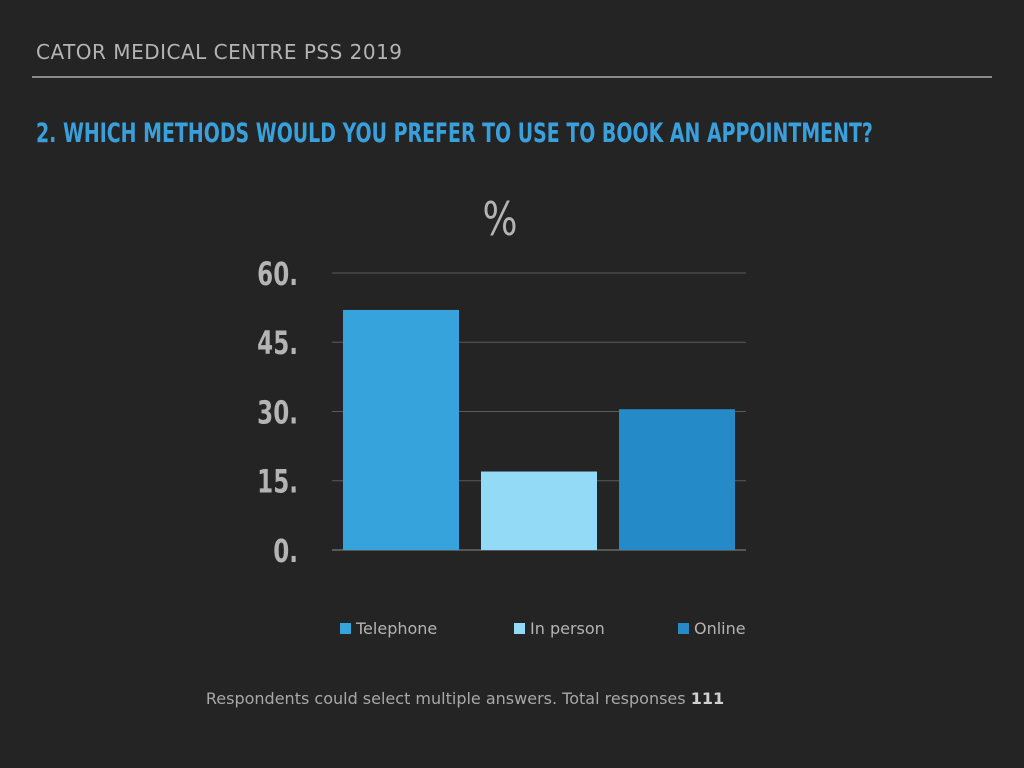 This screenshot has width=1024, height=768. I want to click on legend-label: Online, so click(720, 628).